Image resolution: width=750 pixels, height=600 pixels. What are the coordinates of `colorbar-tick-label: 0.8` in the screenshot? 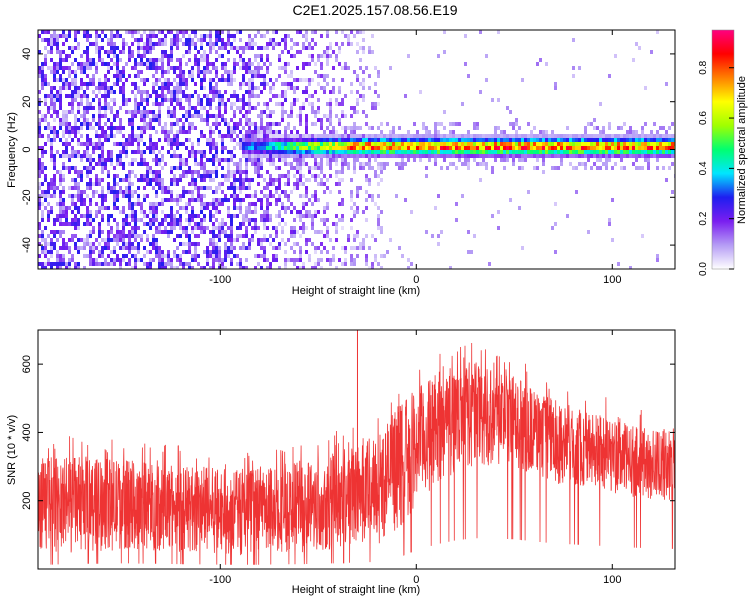 It's located at (703, 67).